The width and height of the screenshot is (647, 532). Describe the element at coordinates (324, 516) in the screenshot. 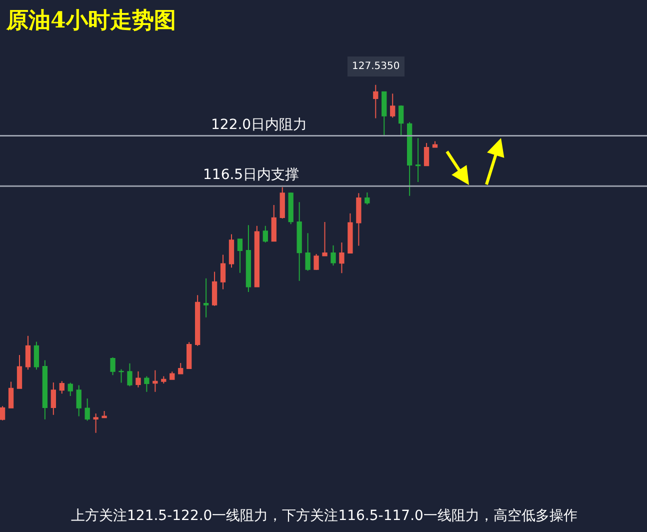

I see `text: 上方关注121.5-122.0一线阻力，下方关注116.5-117.0一线阻力，高空低多操作` at that location.